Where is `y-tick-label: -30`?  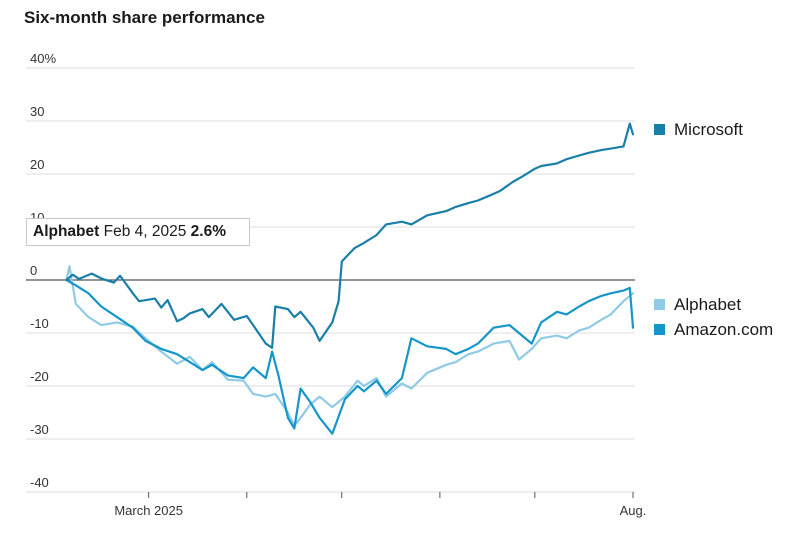 y-tick-label: -30 is located at coordinates (39, 429).